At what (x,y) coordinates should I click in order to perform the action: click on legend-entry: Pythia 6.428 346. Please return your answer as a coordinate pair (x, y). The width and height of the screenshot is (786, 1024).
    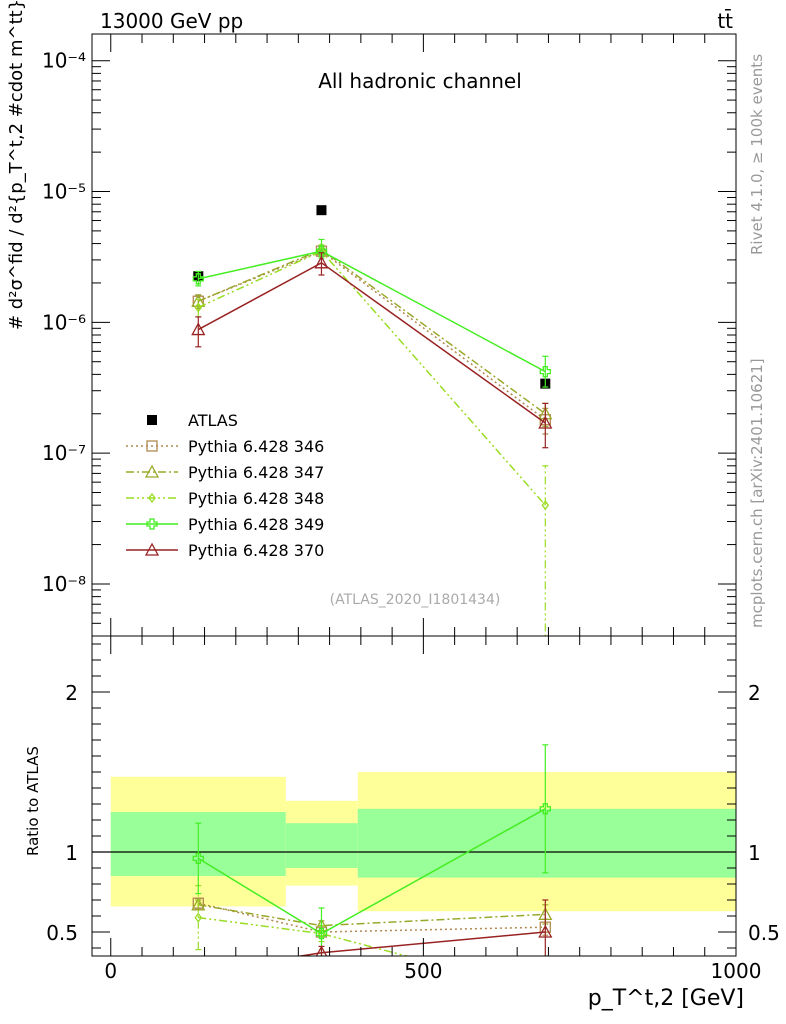
    Looking at the image, I should click on (225, 446).